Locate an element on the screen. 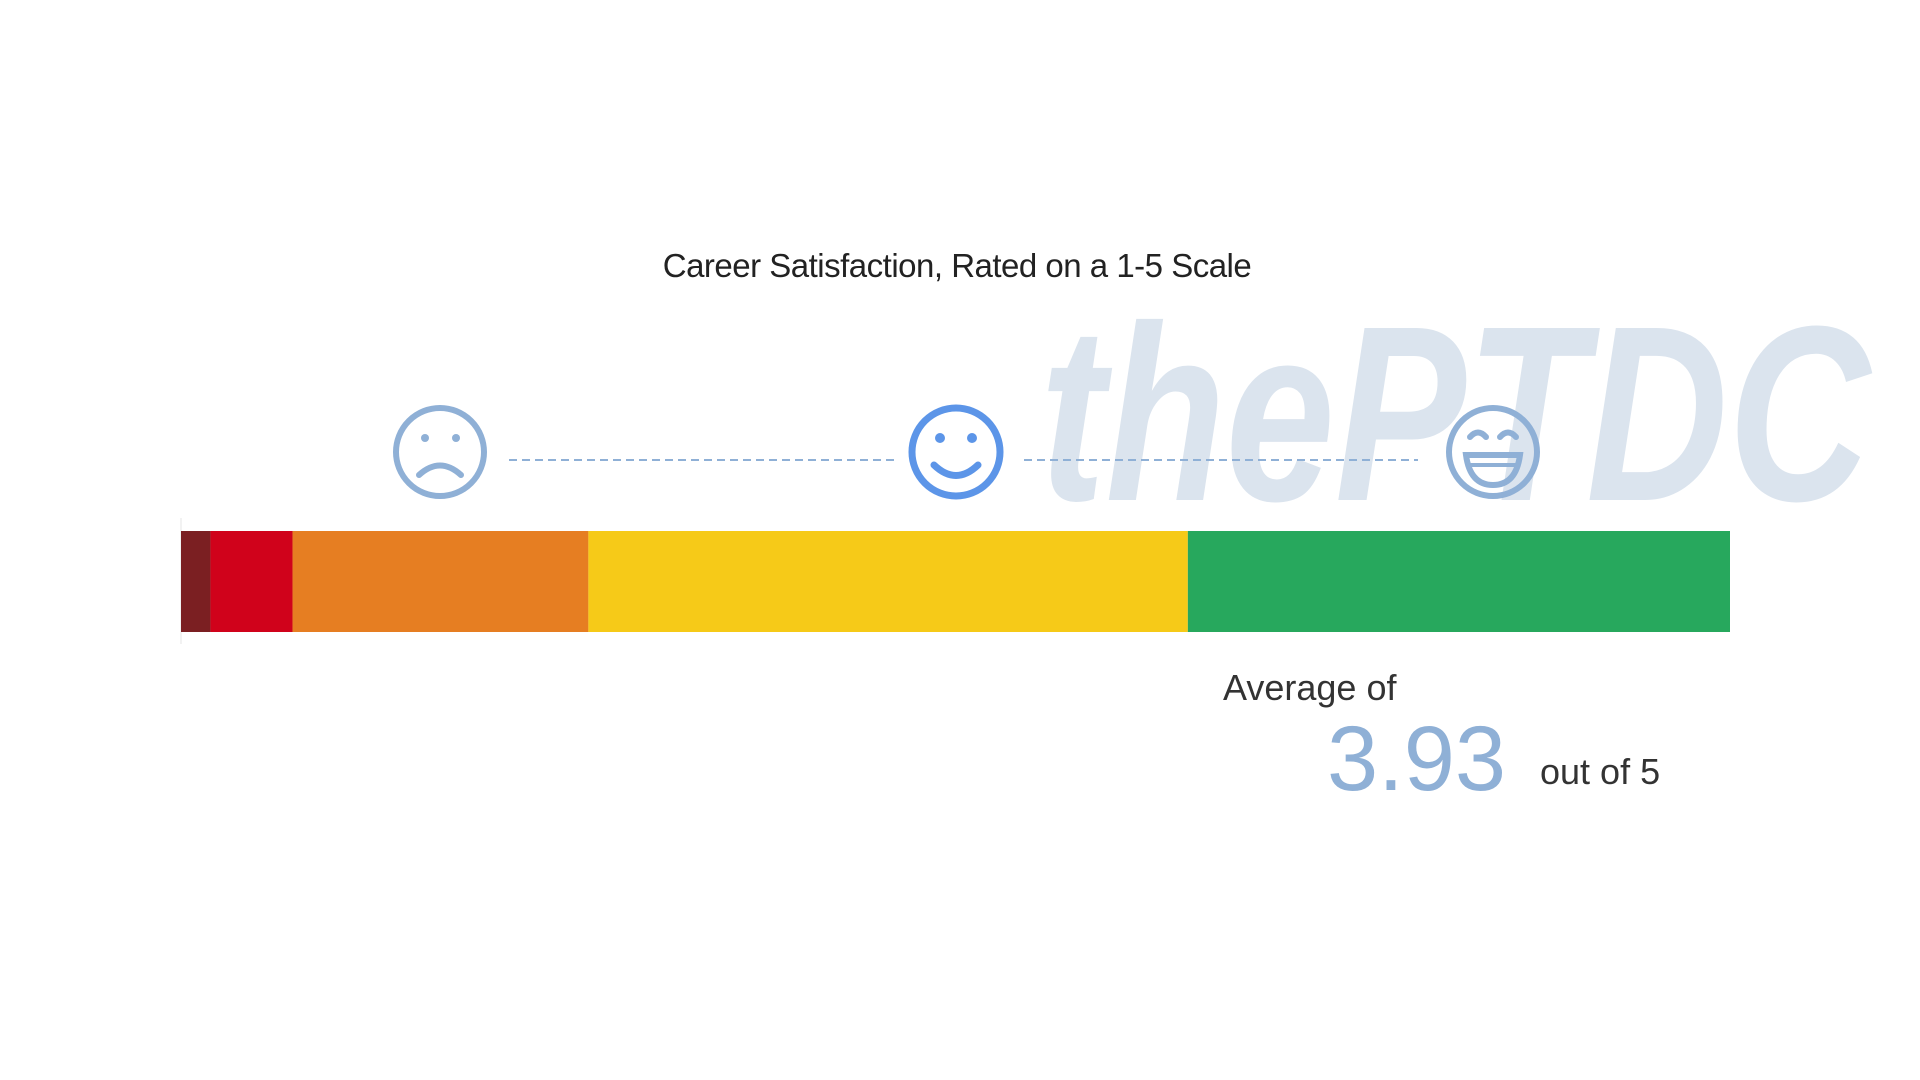  bar-group is located at coordinates (955, 581).